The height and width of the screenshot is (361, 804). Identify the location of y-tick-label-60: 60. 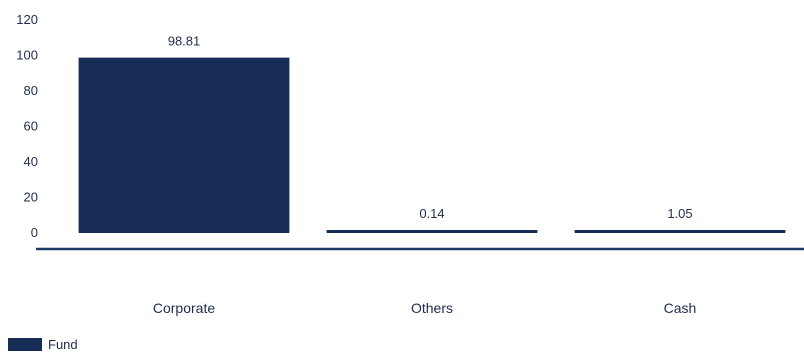
(31, 126).